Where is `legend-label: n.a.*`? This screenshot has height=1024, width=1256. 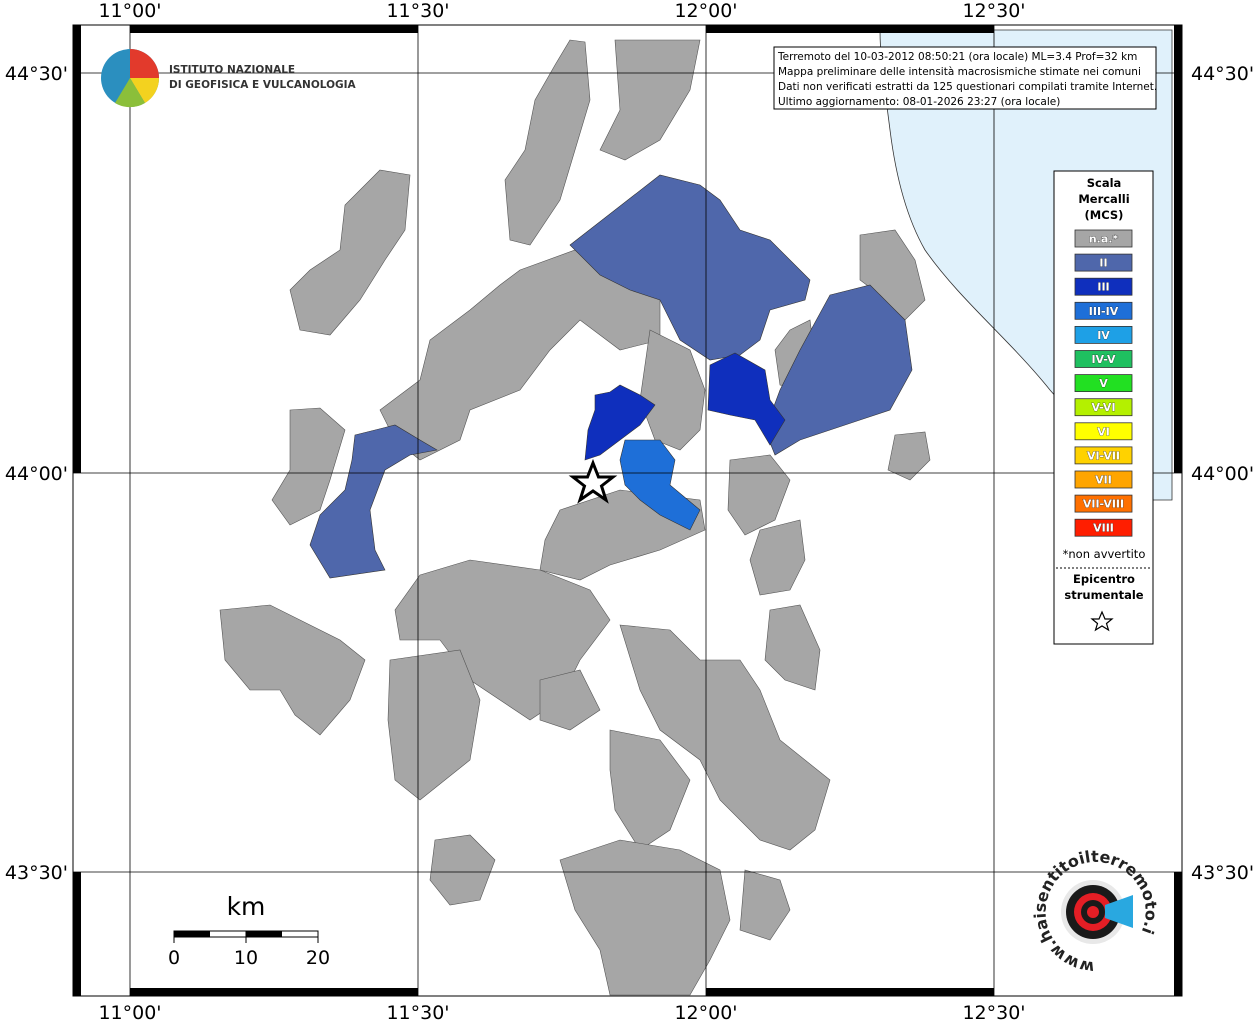
legend-label: n.a.* is located at coordinates (1104, 239).